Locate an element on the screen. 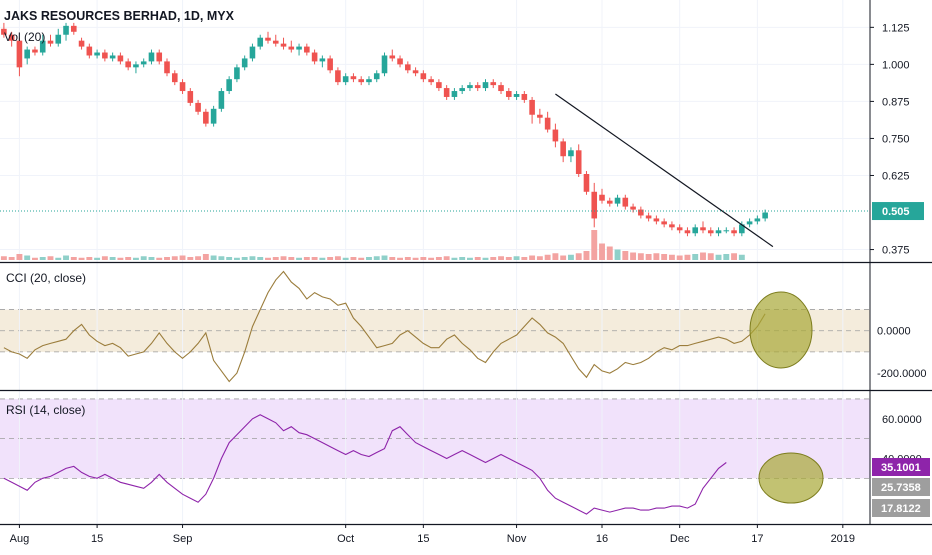 The height and width of the screenshot is (555, 932). time-axis: Aug 15 Sep Oct 15 Nov 16 Dec 17 2019 is located at coordinates (432, 534).